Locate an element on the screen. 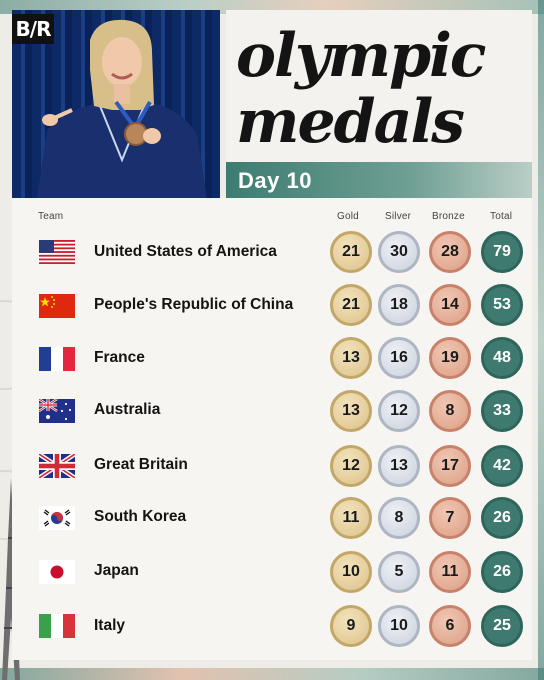 This screenshot has height=680, width=544. team-name: United States of America is located at coordinates (185, 251).